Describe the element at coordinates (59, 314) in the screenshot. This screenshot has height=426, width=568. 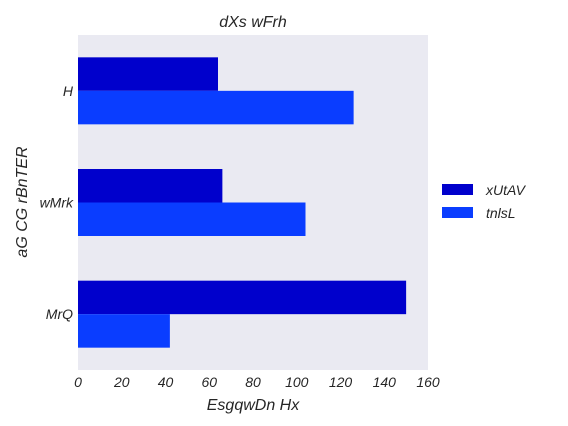
I see `y-tick-label: MrQ` at that location.